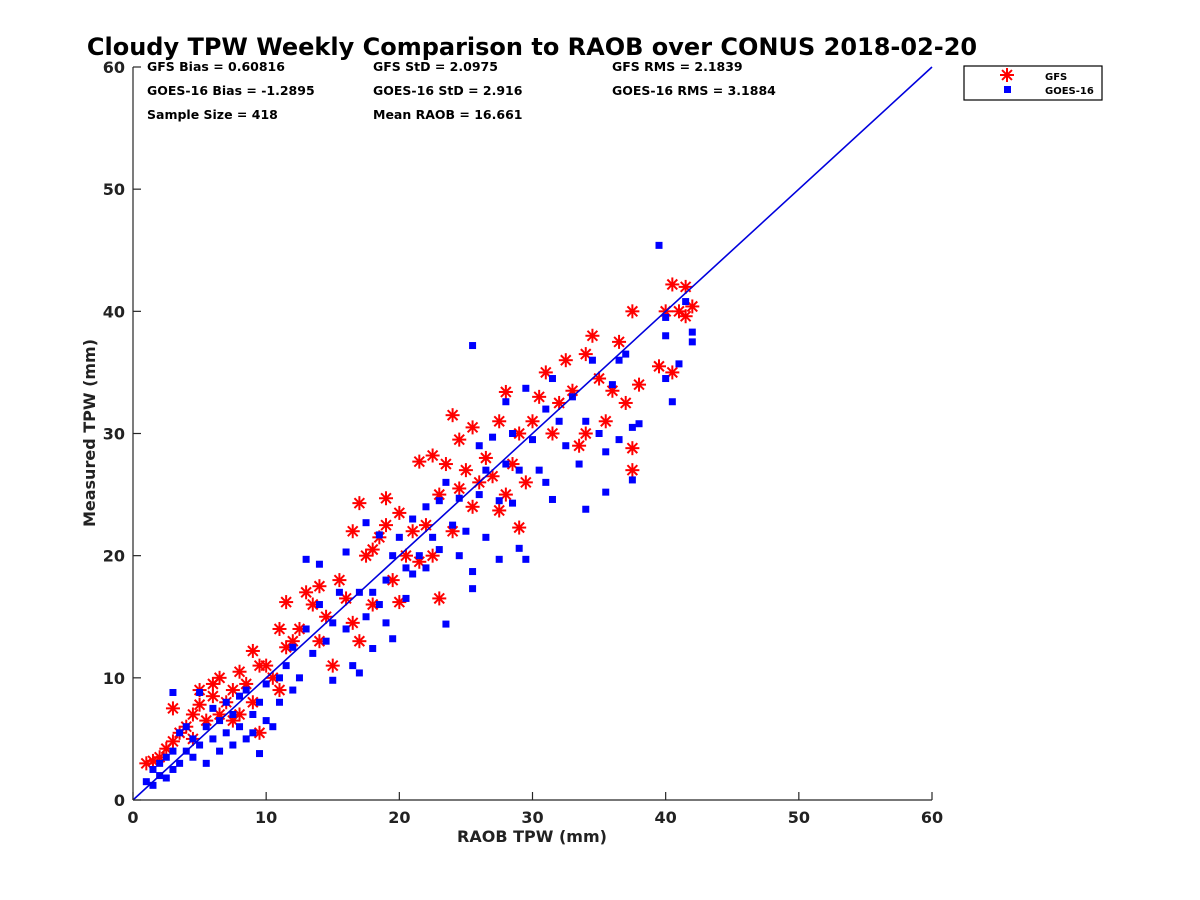 This screenshot has width=1200, height=900. Describe the element at coordinates (666, 817) in the screenshot. I see `x-tick-label: 40` at that location.